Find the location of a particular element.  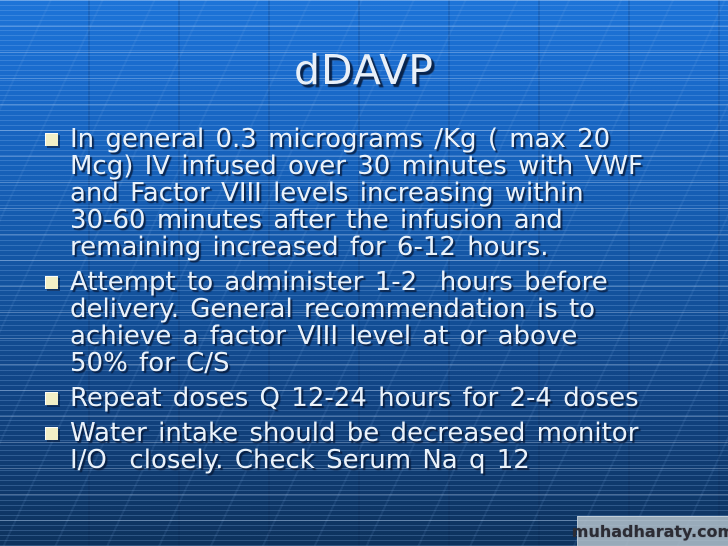

bullet-text-line: Water intake should be decreased monitor is located at coordinates (354, 433).